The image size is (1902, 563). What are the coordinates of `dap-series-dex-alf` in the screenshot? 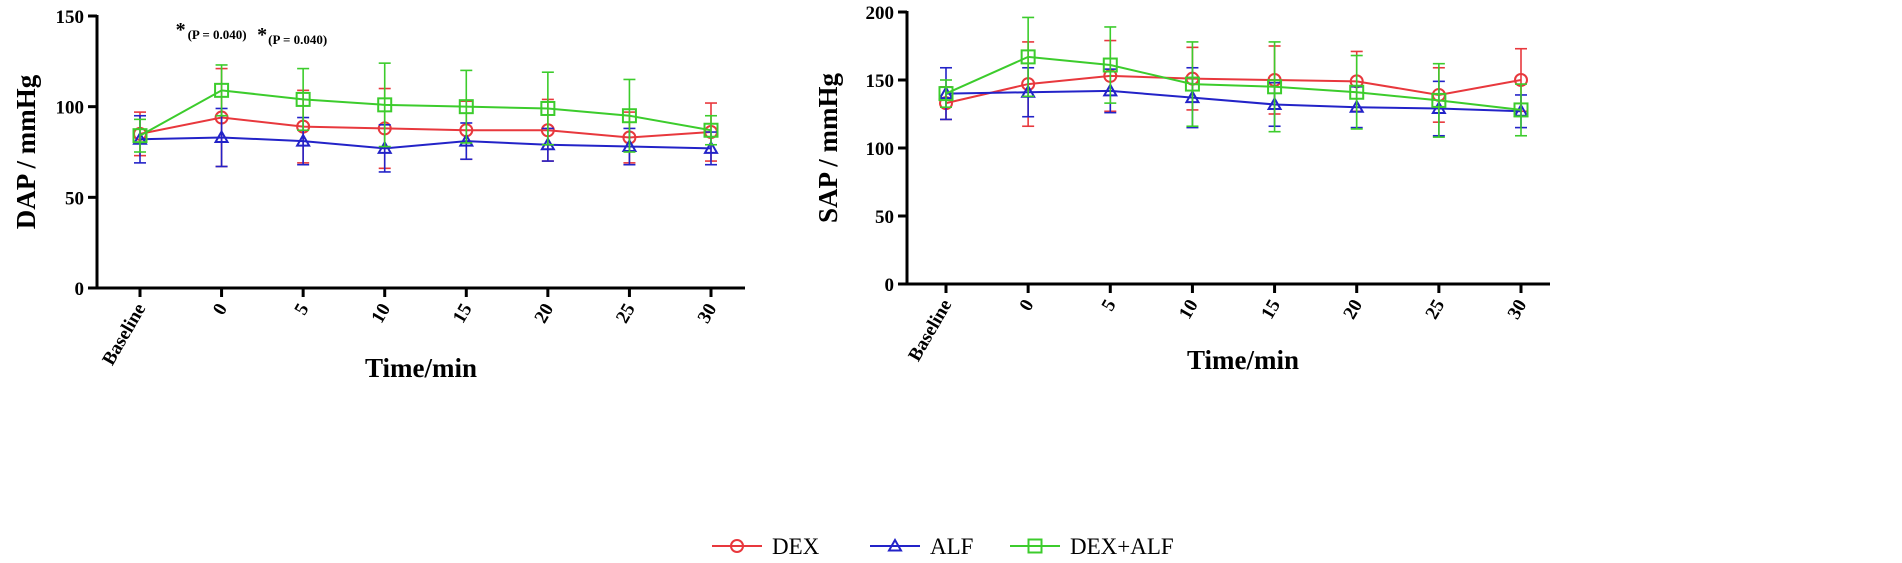 It's located at (425, 107).